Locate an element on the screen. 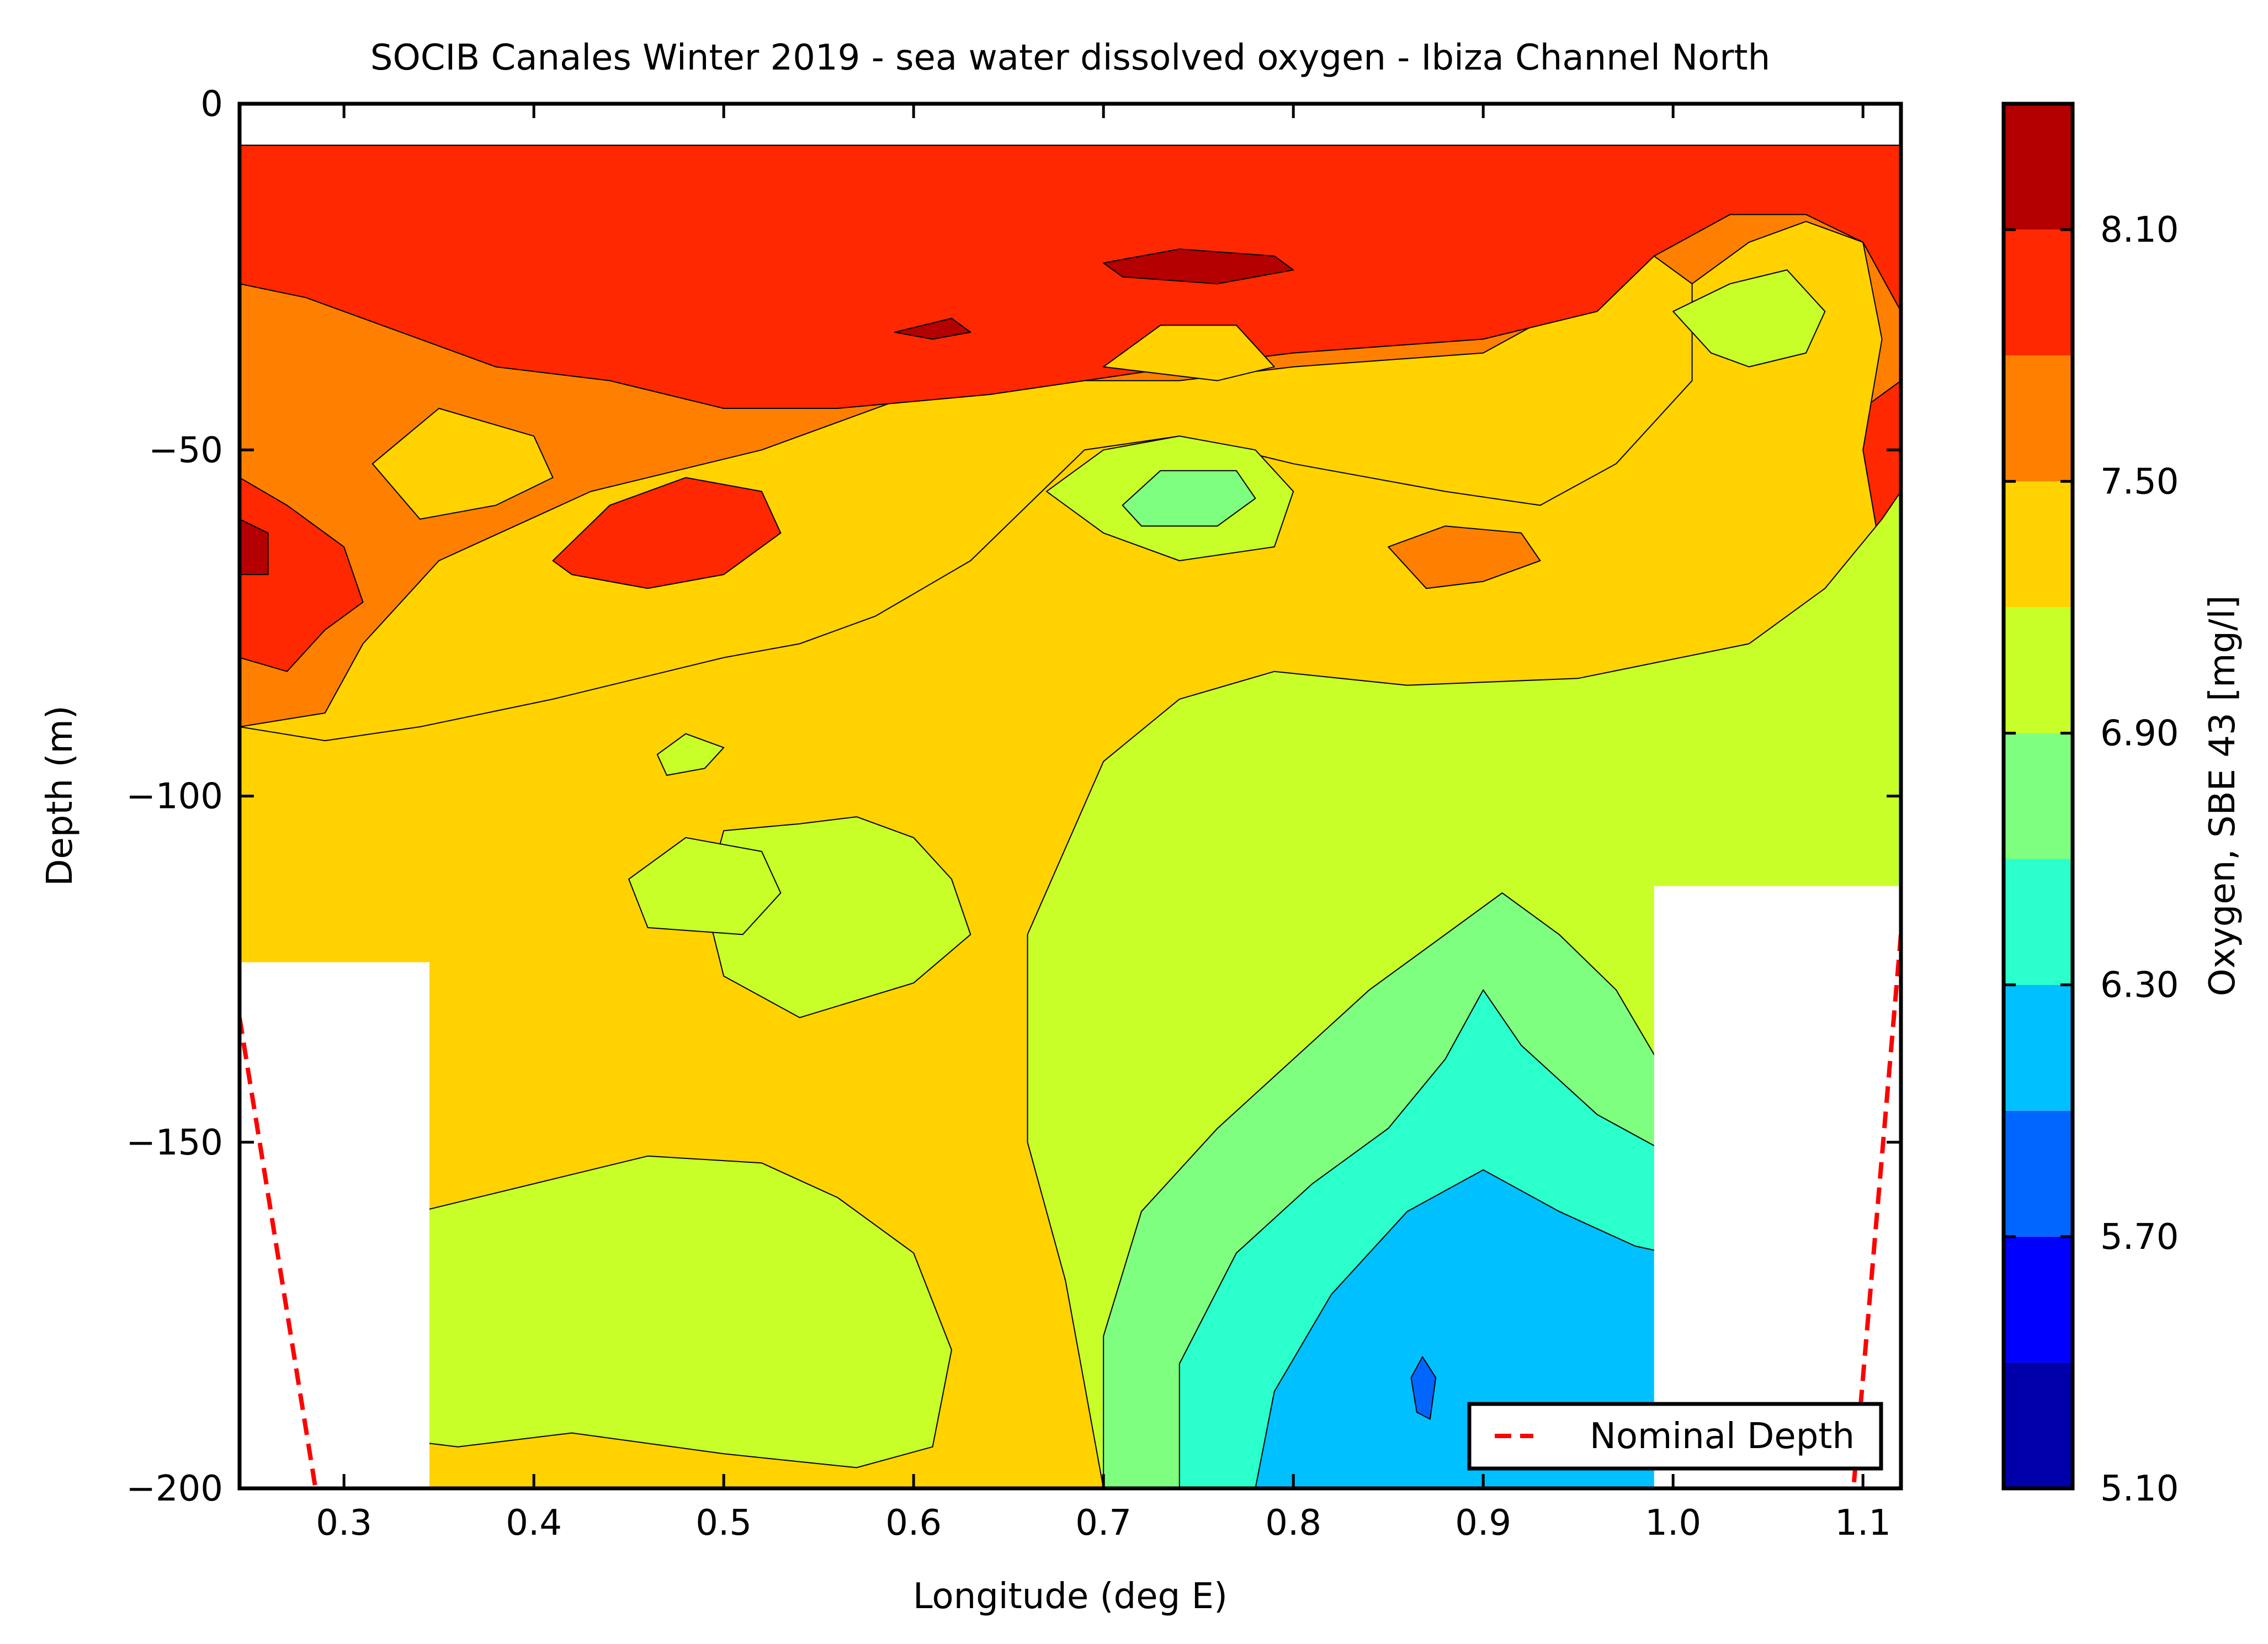 This screenshot has width=2268, height=1644. x-tick-label: 1.1 is located at coordinates (1863, 1523).